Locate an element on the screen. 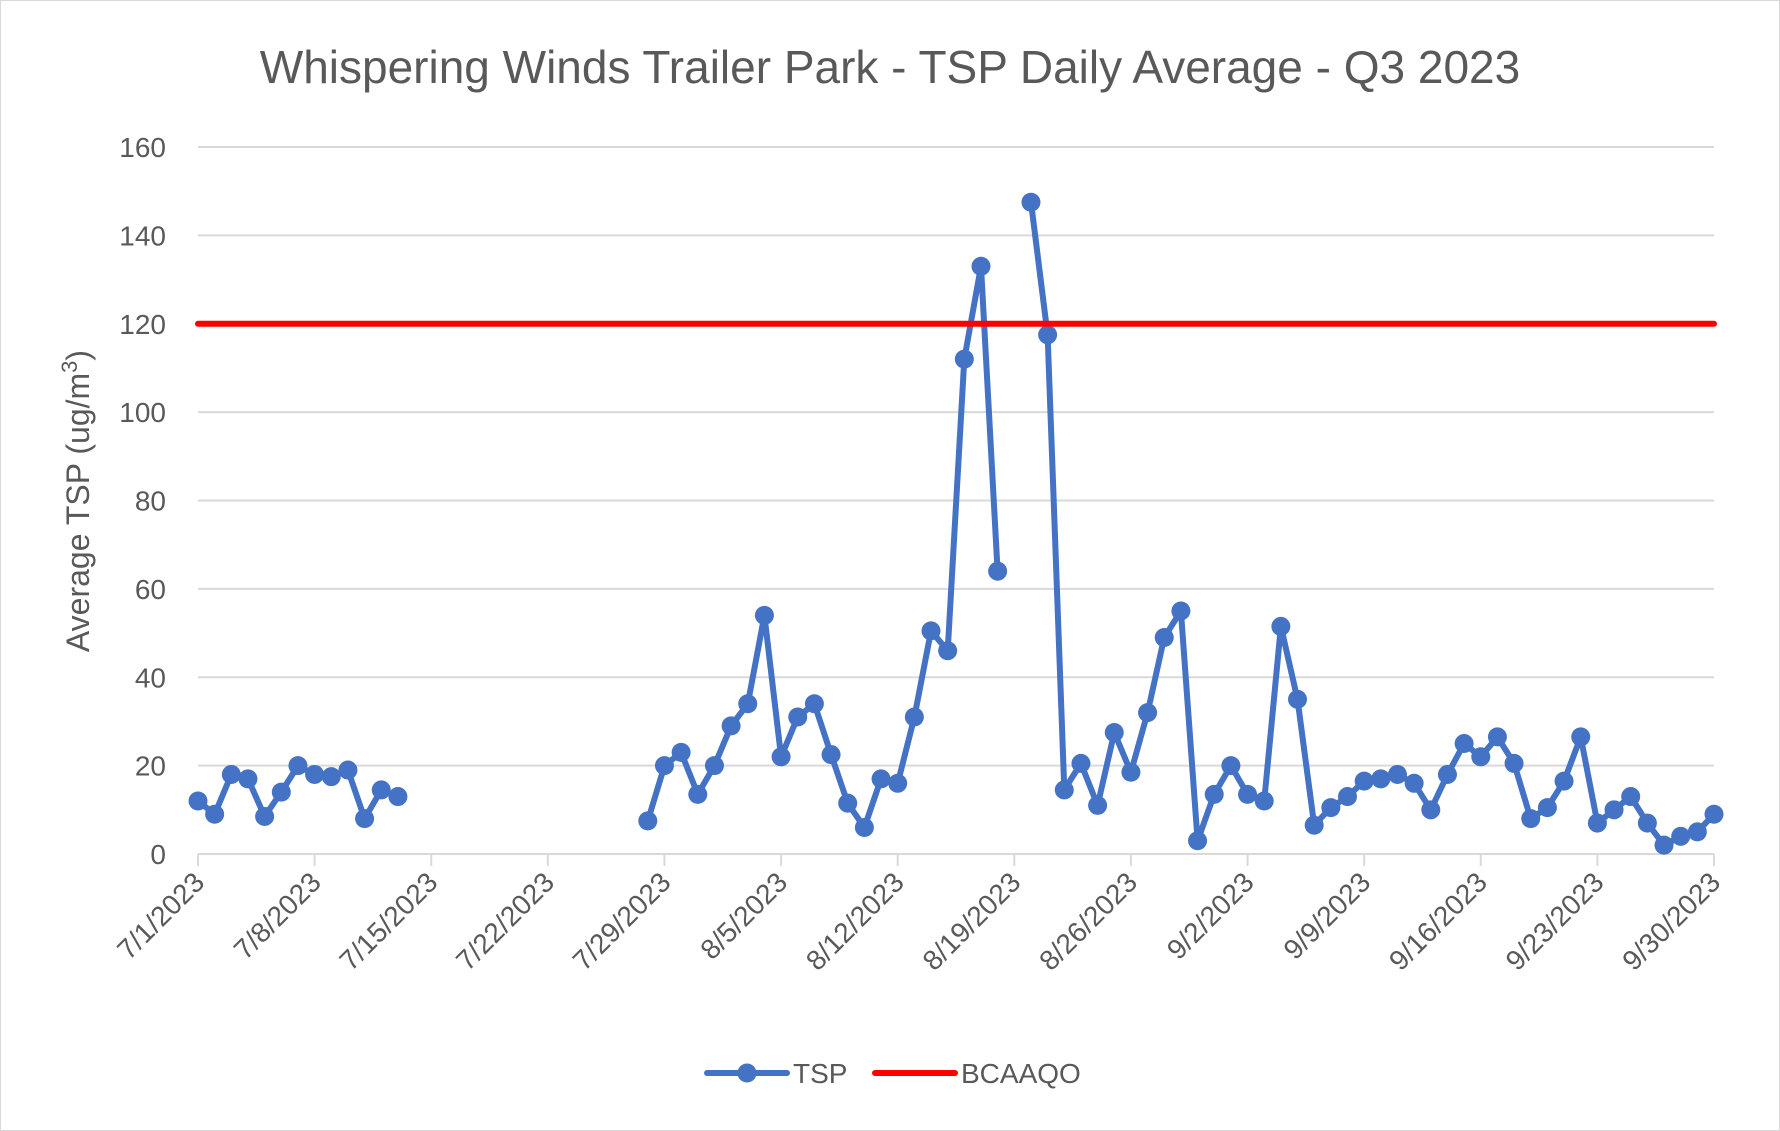  y-tick-label: 140 is located at coordinates (142, 235).